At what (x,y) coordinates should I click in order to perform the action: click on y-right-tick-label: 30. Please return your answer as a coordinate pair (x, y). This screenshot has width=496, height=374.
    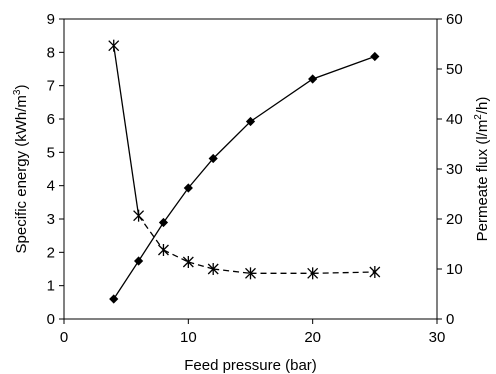
    Looking at the image, I should click on (454, 169).